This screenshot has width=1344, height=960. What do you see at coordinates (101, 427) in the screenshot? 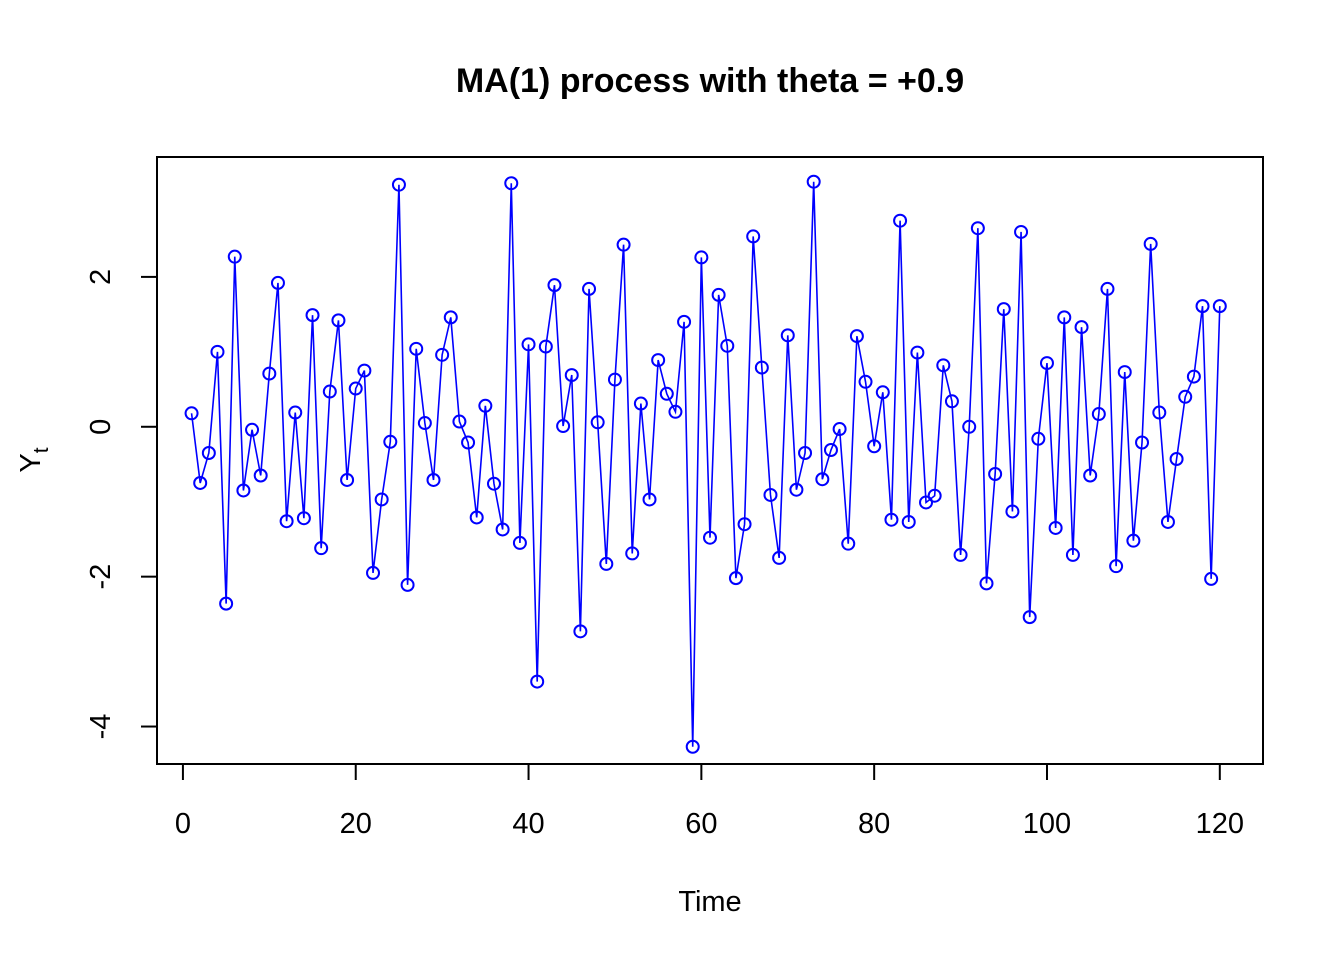
I see `y-tick-label: 0` at bounding box center [101, 427].